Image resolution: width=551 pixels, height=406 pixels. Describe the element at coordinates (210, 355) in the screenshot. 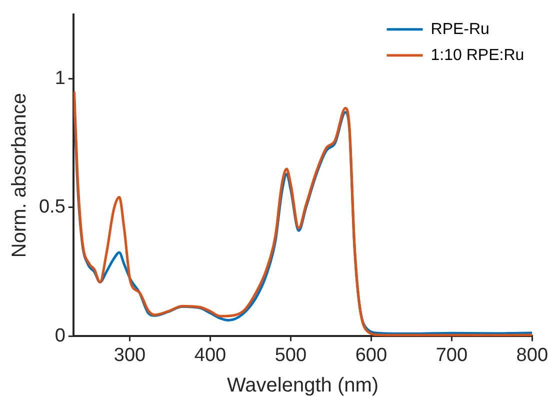

I see `x-tick-label: 400` at that location.